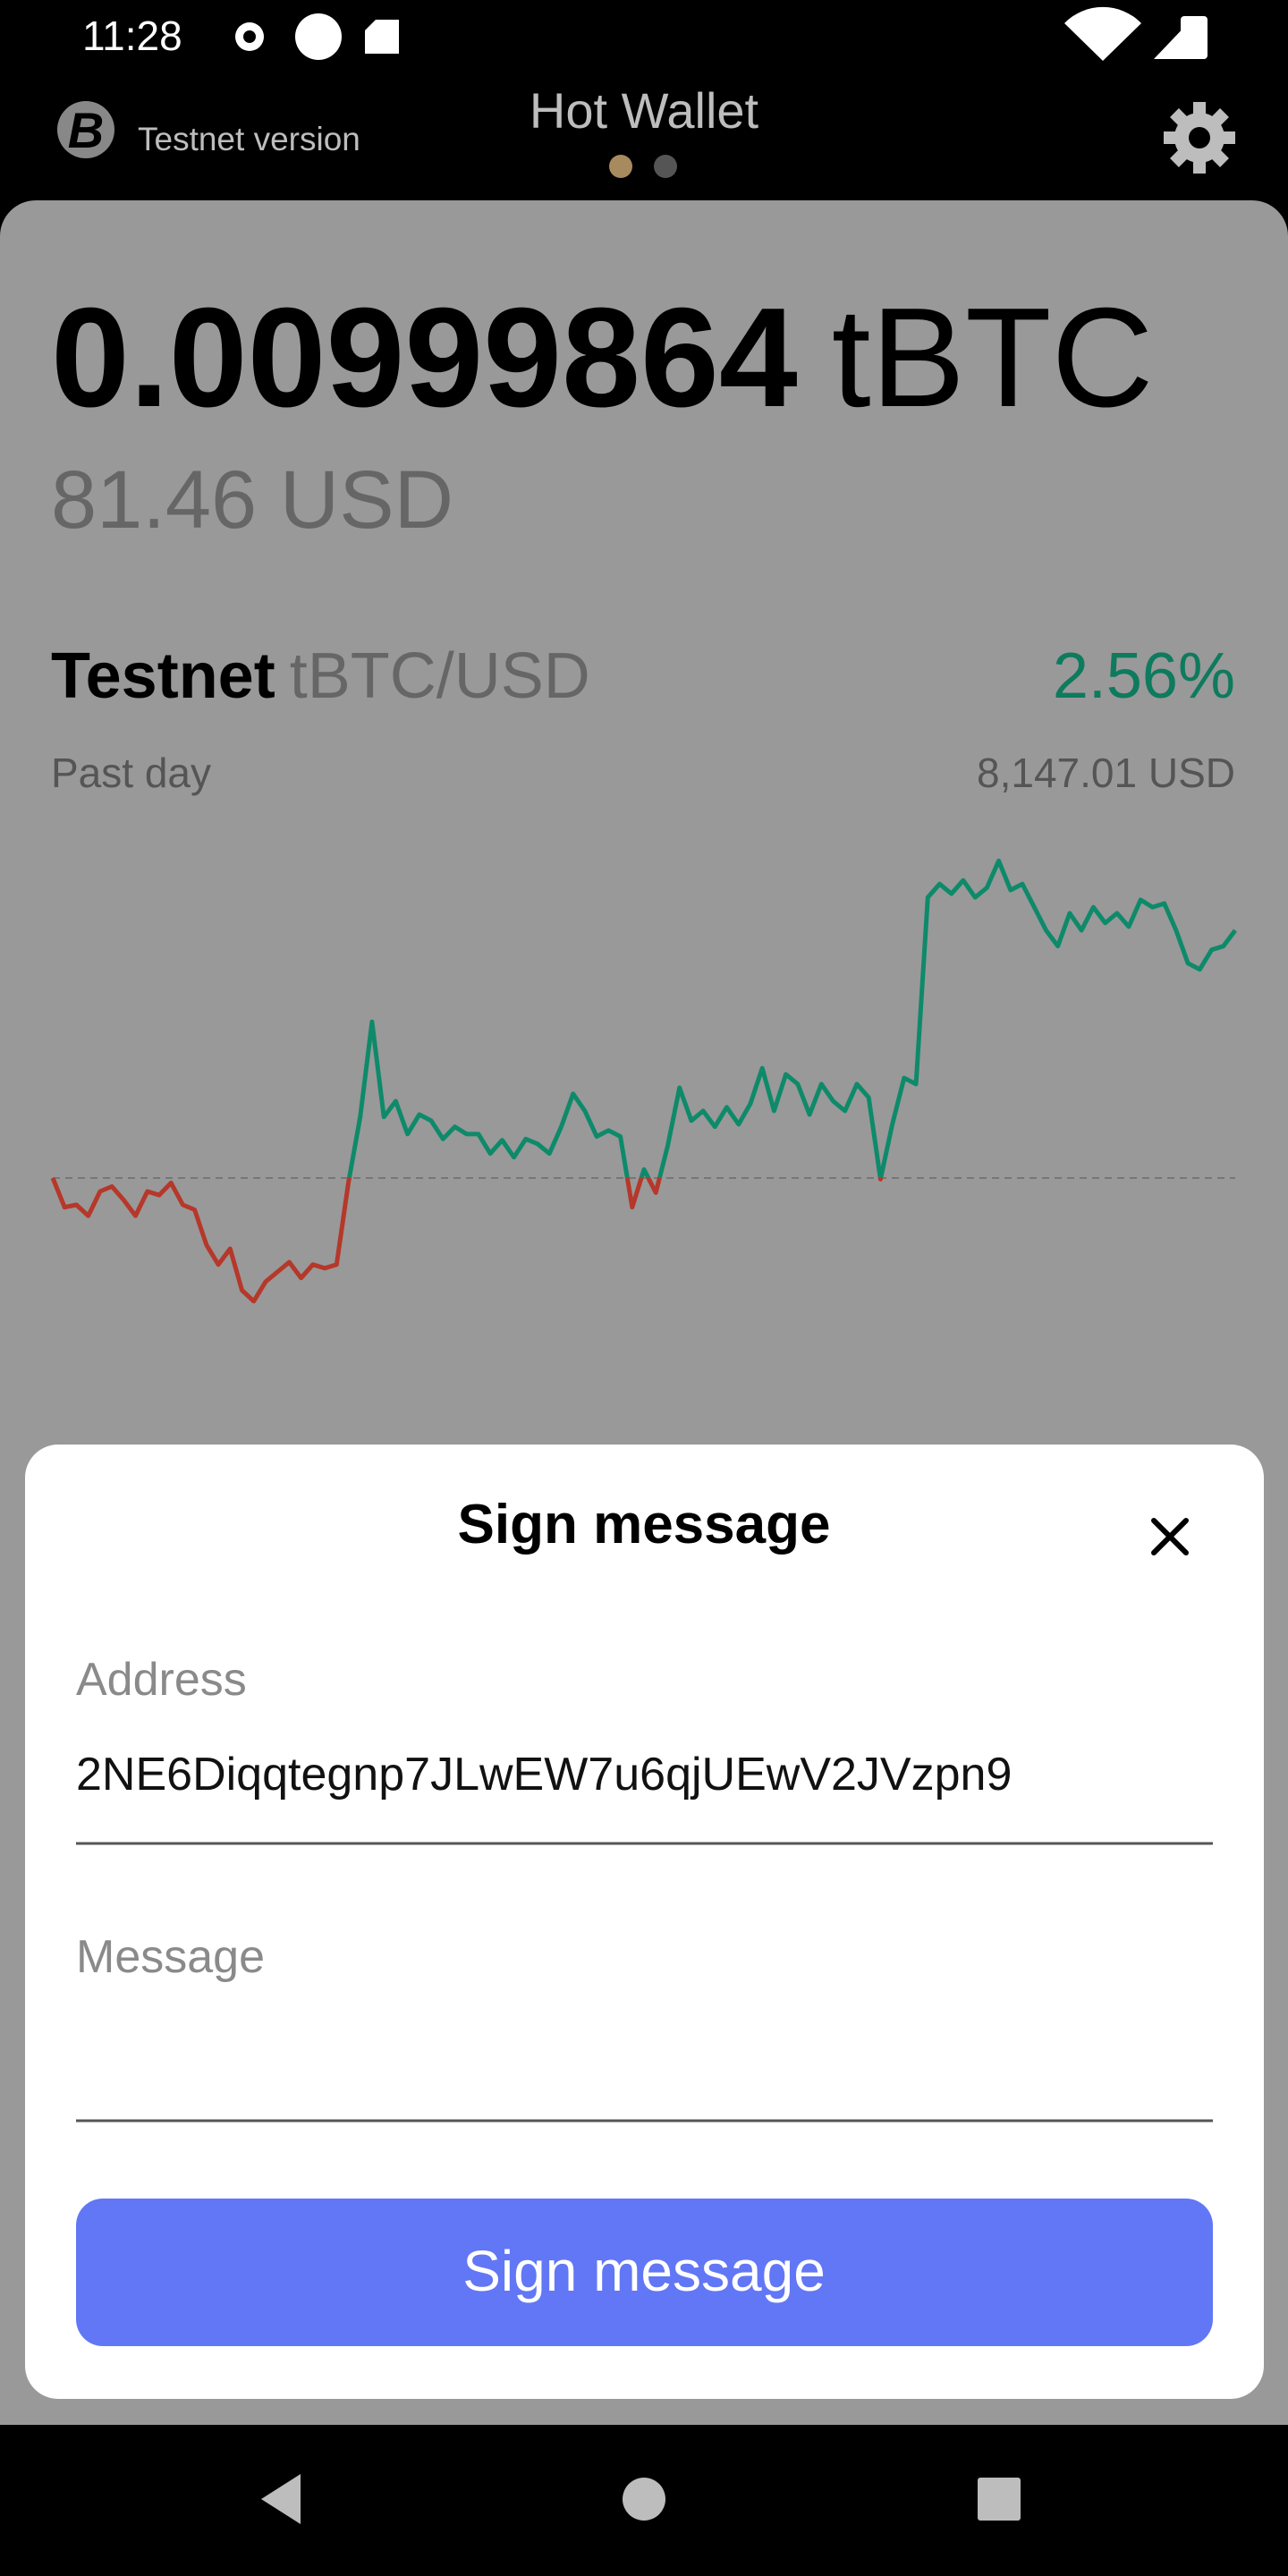 The image size is (1288, 2576). What do you see at coordinates (645, 1018) in the screenshot?
I see `price-line-up` at bounding box center [645, 1018].